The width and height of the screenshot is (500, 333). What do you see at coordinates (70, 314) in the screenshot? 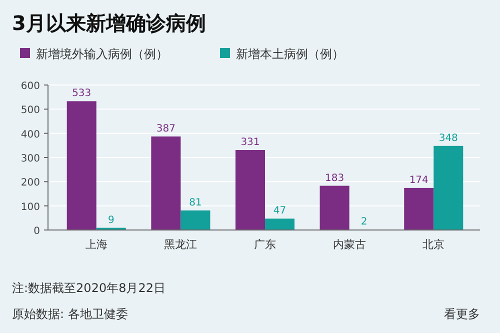
I see `text: 原始数据: 各地卫健委` at bounding box center [70, 314].